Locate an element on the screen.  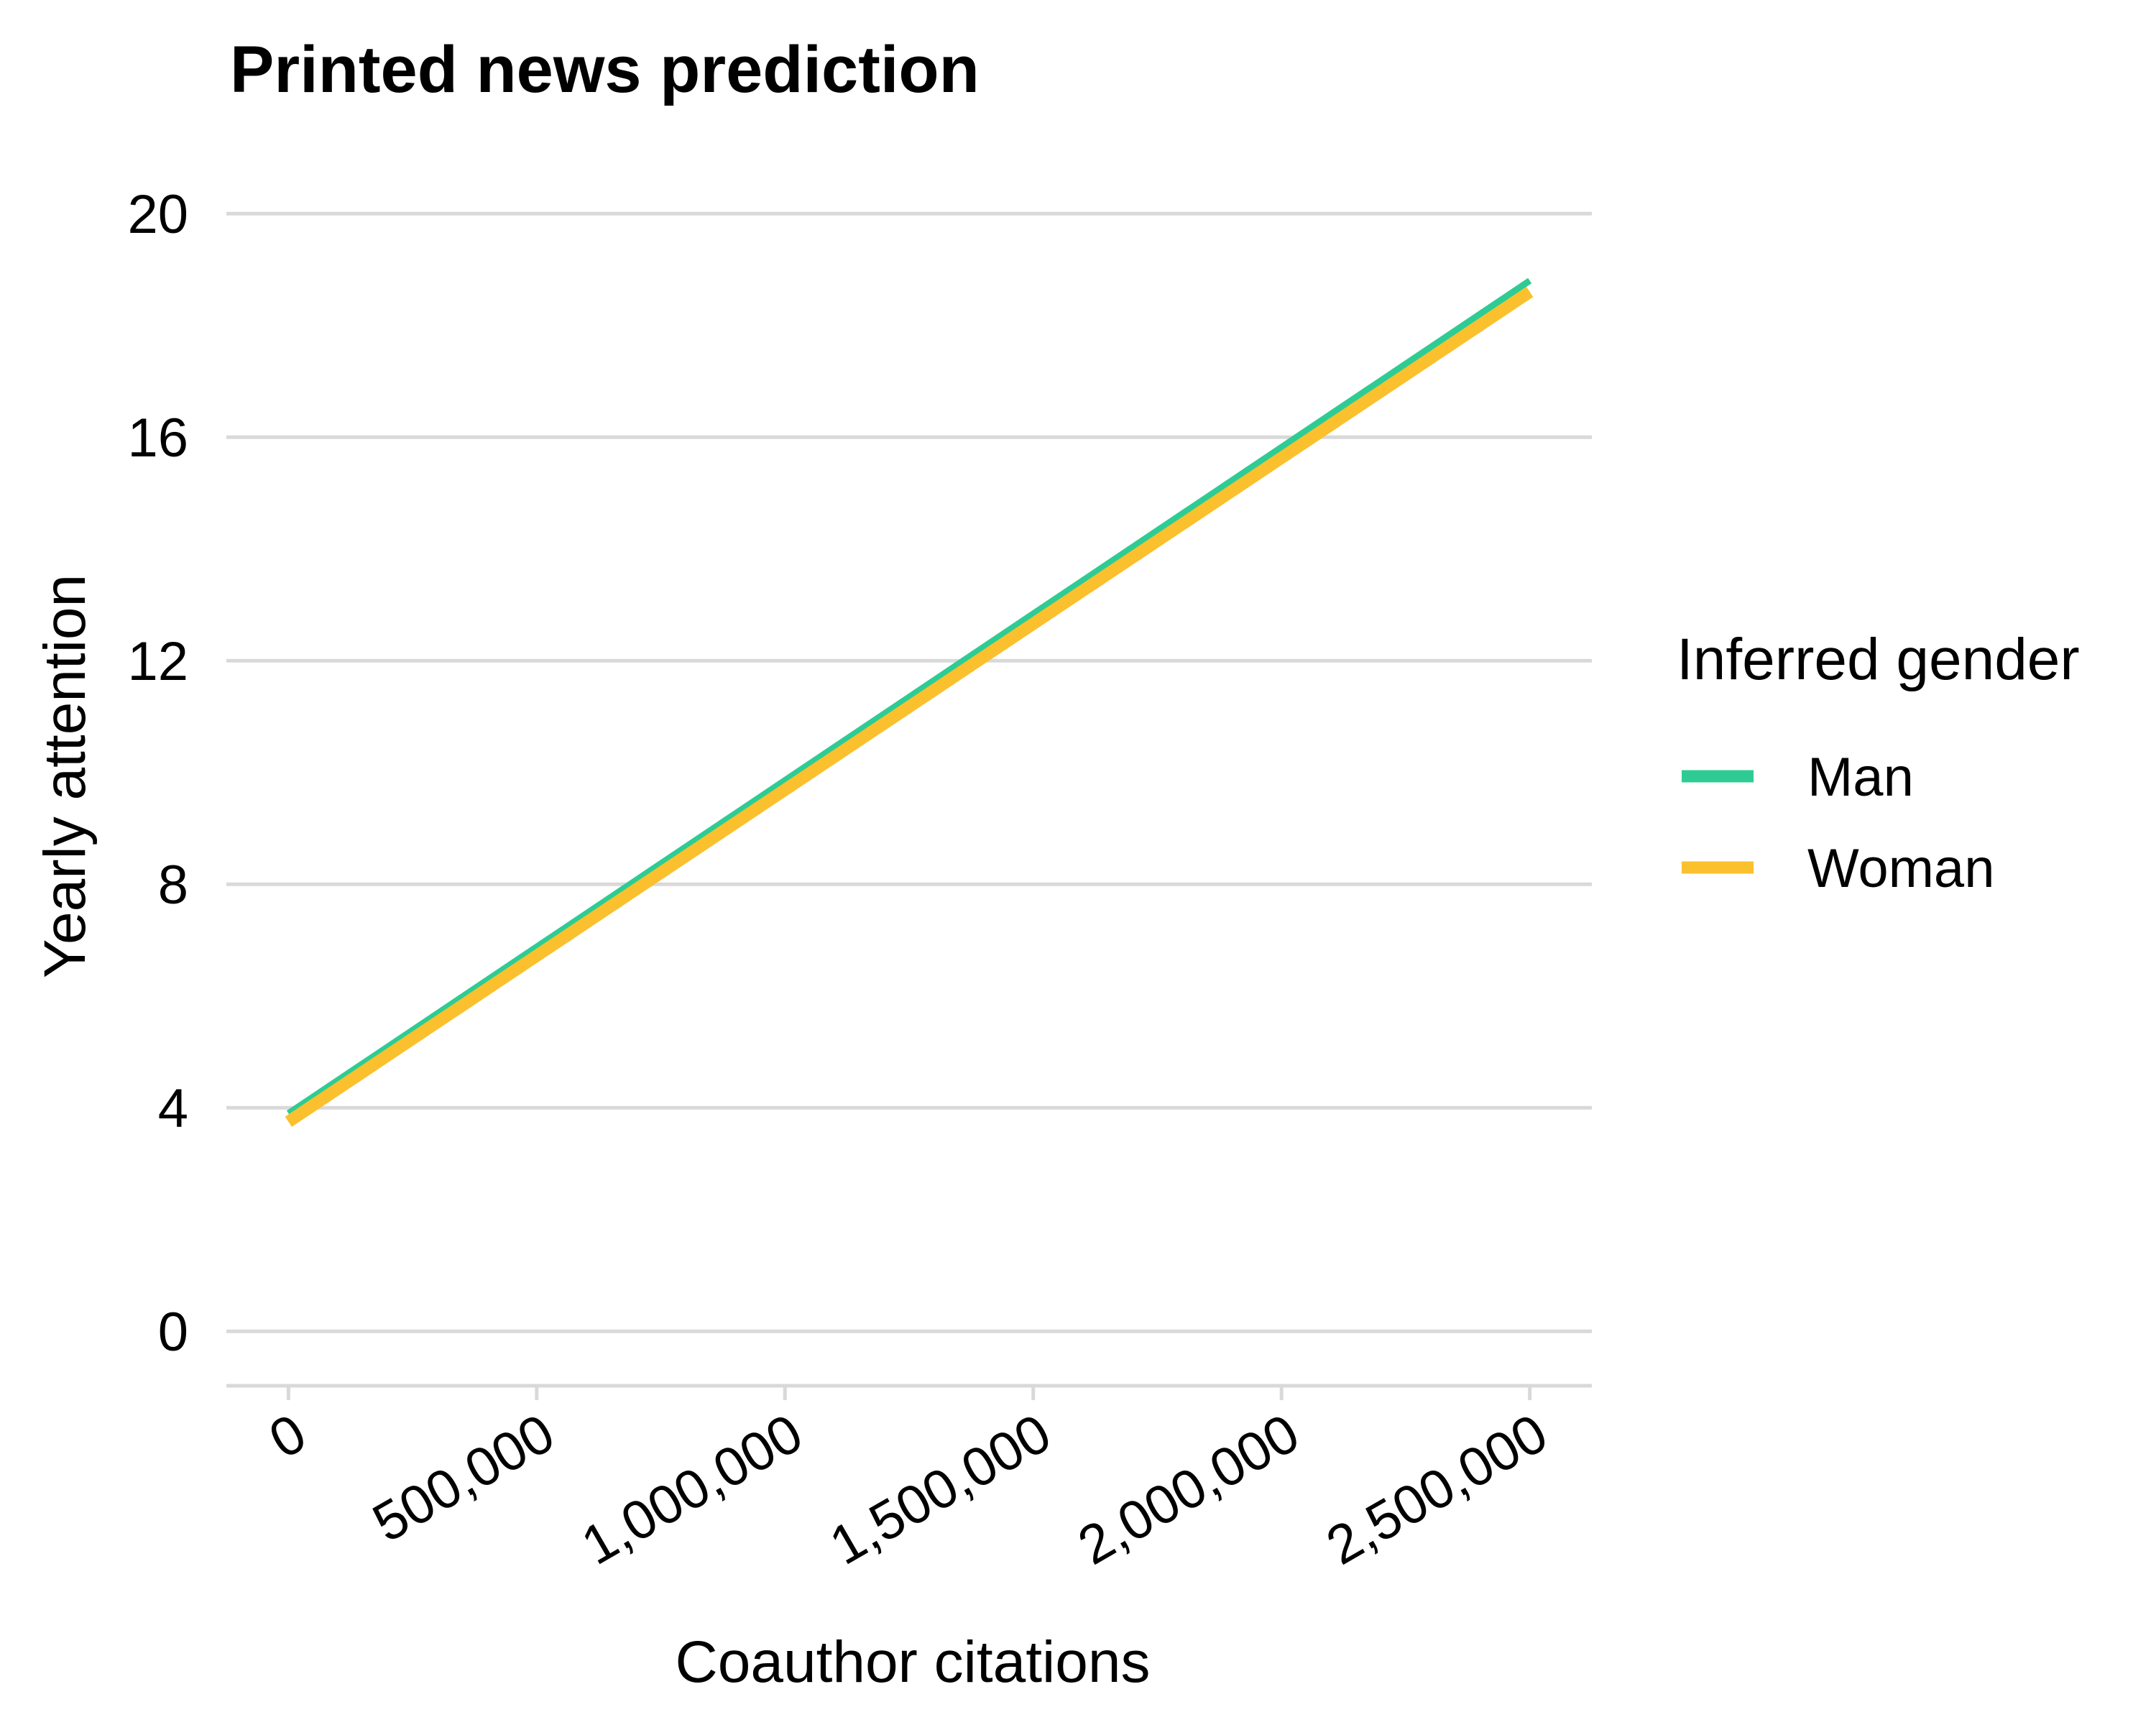
y-tick-label: 0 is located at coordinates (173, 1332).